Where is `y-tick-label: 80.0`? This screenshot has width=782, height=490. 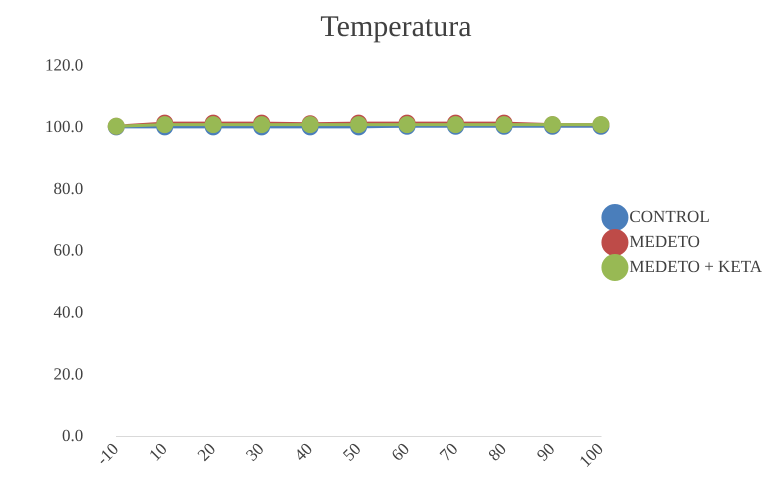
y-tick-label: 80.0 is located at coordinates (69, 188).